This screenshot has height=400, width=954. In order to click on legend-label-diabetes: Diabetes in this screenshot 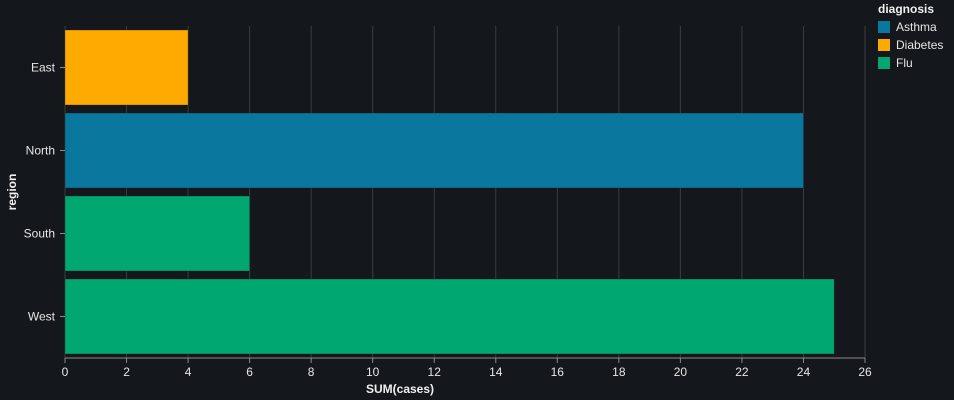, I will do `click(919, 45)`.